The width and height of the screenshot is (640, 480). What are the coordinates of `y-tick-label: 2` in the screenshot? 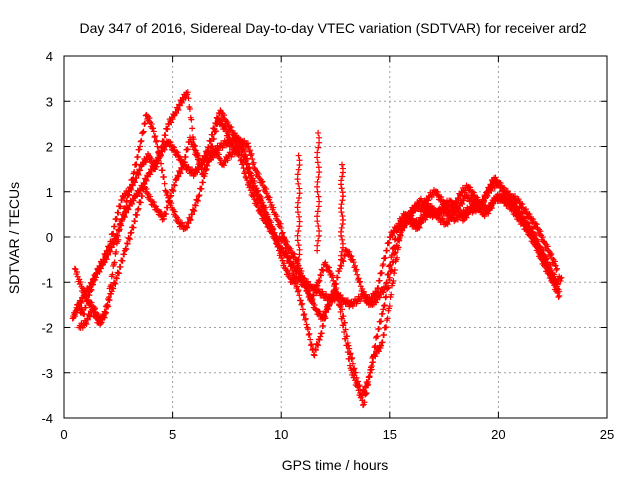 It's located at (49, 147).